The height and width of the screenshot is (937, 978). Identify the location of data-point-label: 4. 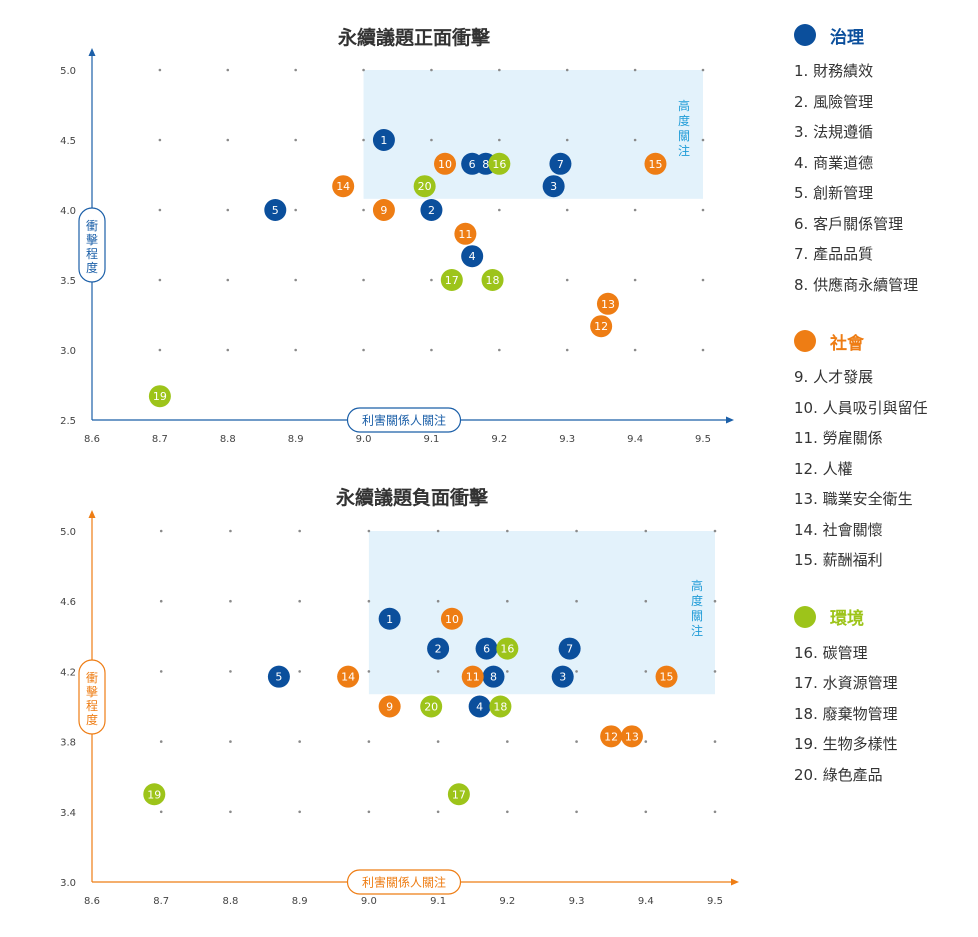
(472, 256).